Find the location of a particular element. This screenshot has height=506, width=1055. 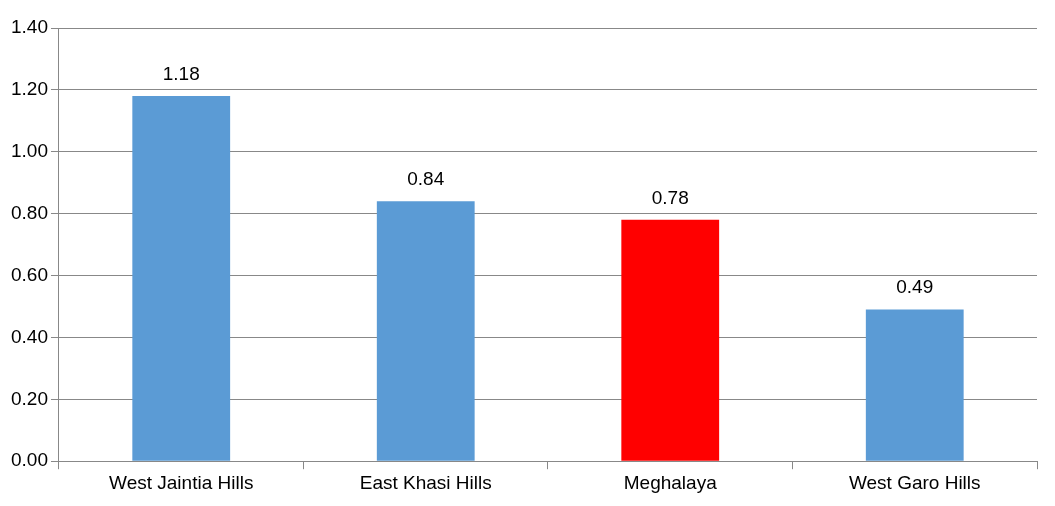

y-tick-label: 1.20 is located at coordinates (29, 89).